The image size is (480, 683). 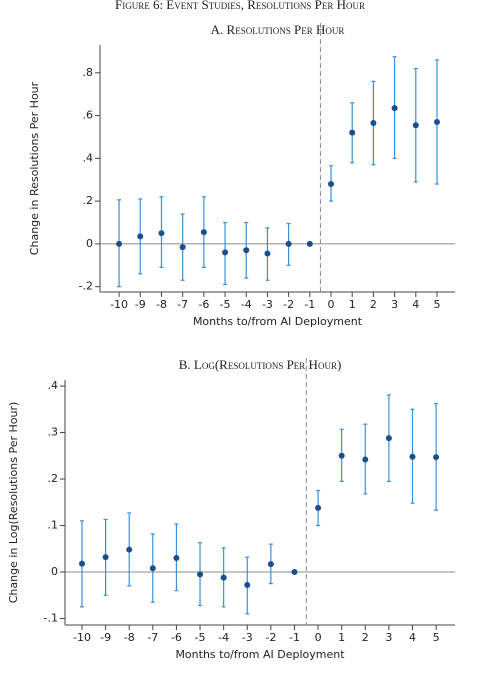 What do you see at coordinates (88, 72) in the screenshot?
I see `y-tick-label: .8` at bounding box center [88, 72].